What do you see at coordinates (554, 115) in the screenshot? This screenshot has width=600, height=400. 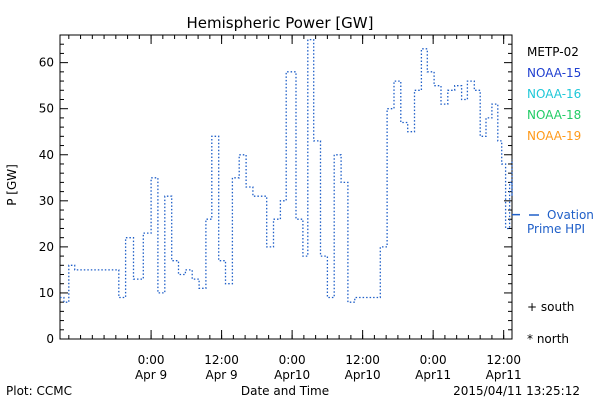 I see `legend-satellite: NOAA-18` at bounding box center [554, 115].